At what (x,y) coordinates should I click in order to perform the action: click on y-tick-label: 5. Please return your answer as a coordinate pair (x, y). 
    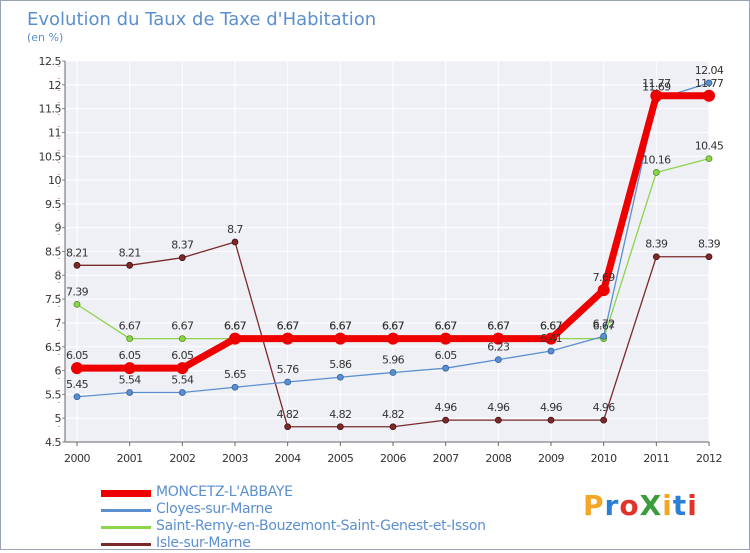
    Looking at the image, I should click on (58, 418).